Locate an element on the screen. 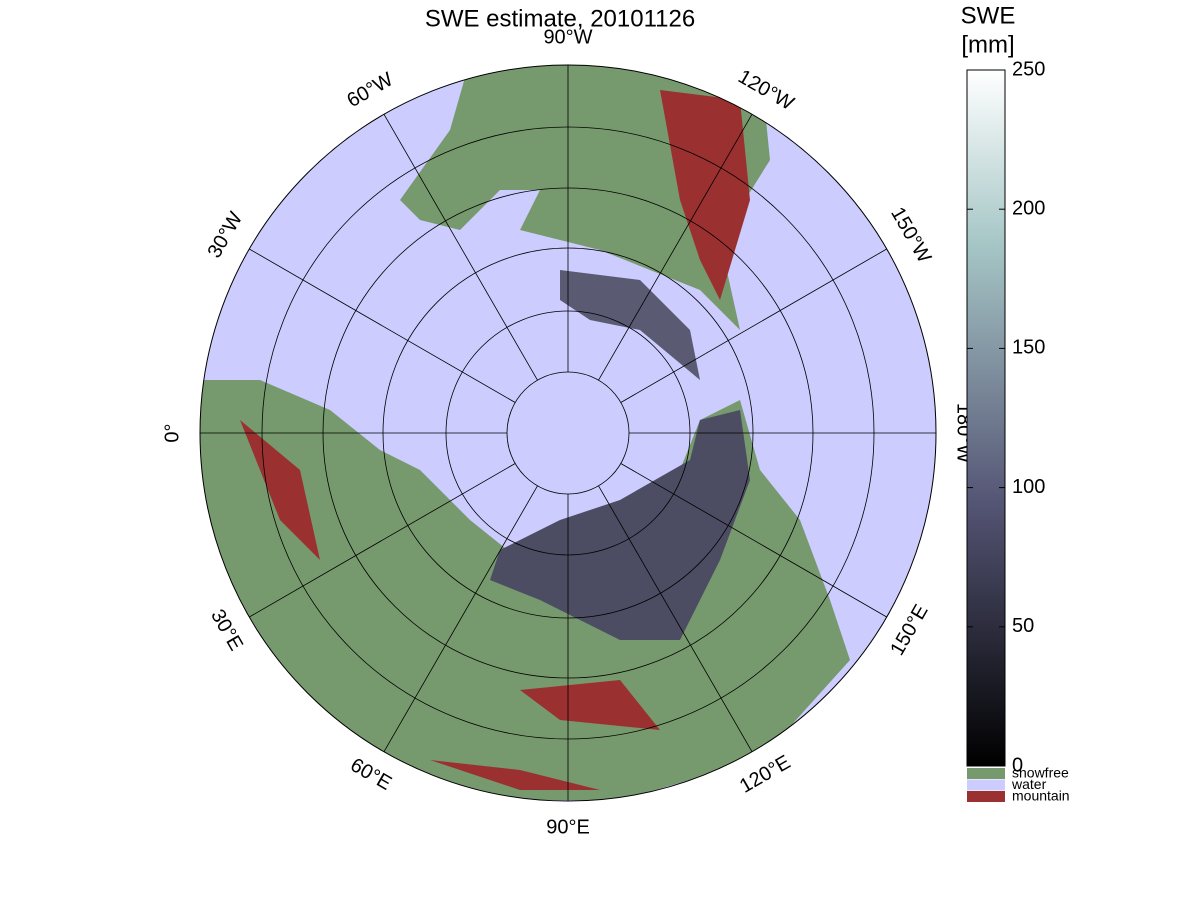  meridian-label: 90°E is located at coordinates (568, 827).